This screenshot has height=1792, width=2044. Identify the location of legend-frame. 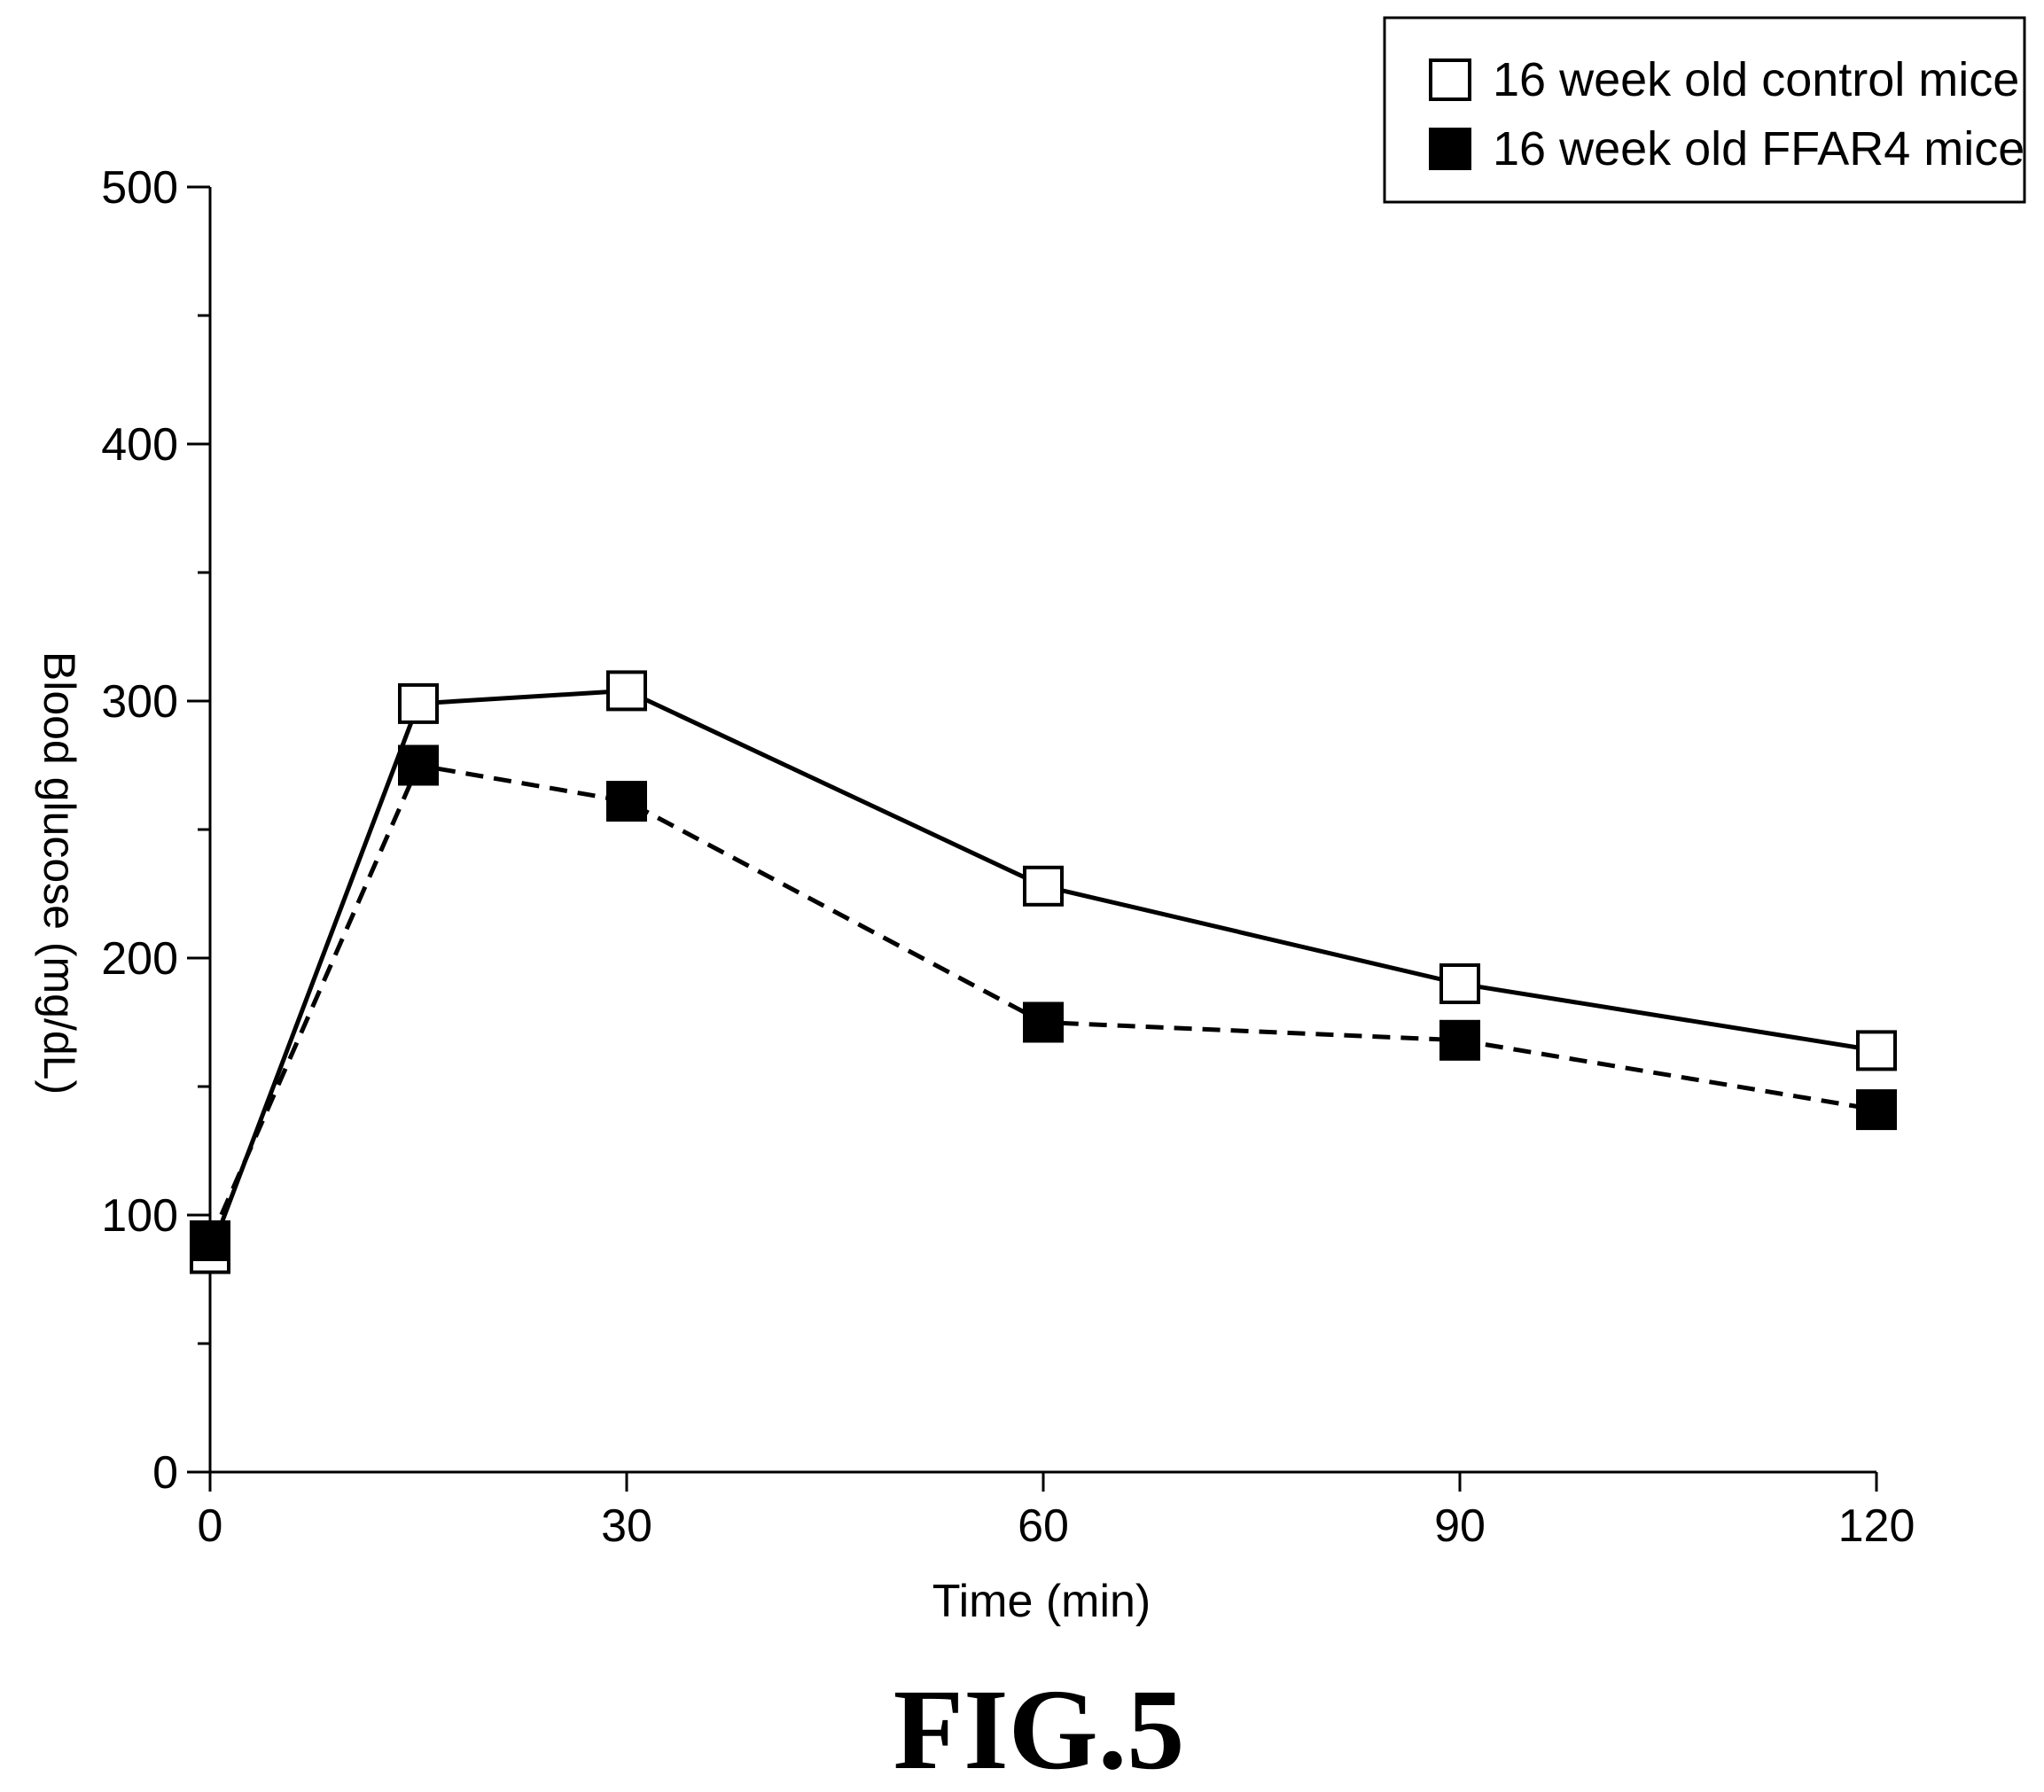
(1704, 110).